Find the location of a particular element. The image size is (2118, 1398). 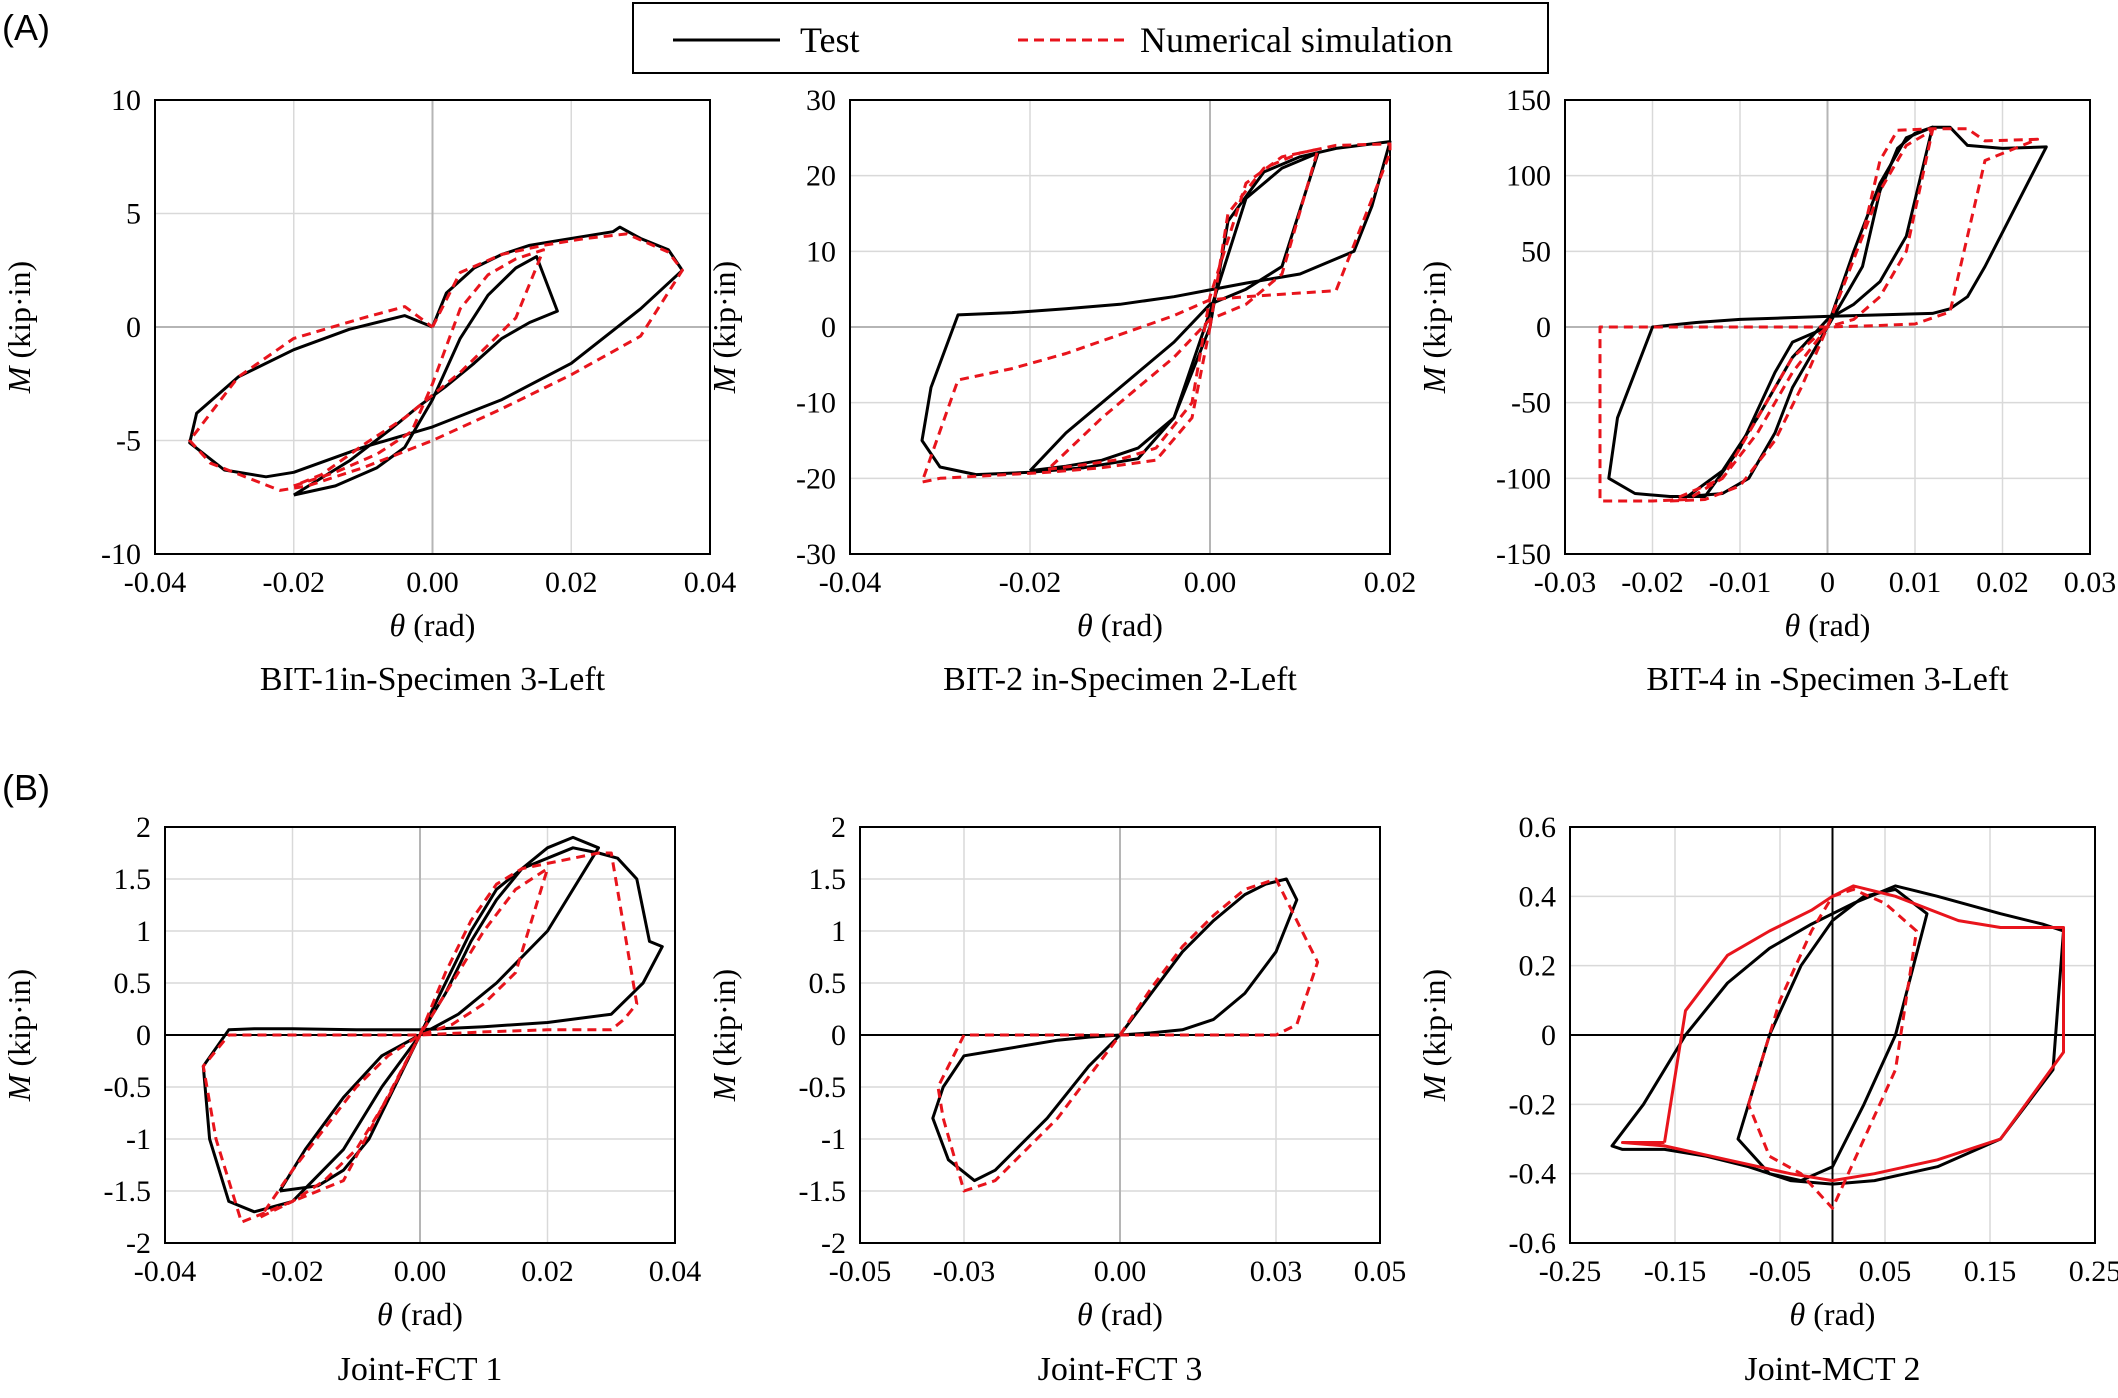

panel-label-a: (A) is located at coordinates (26, 27).